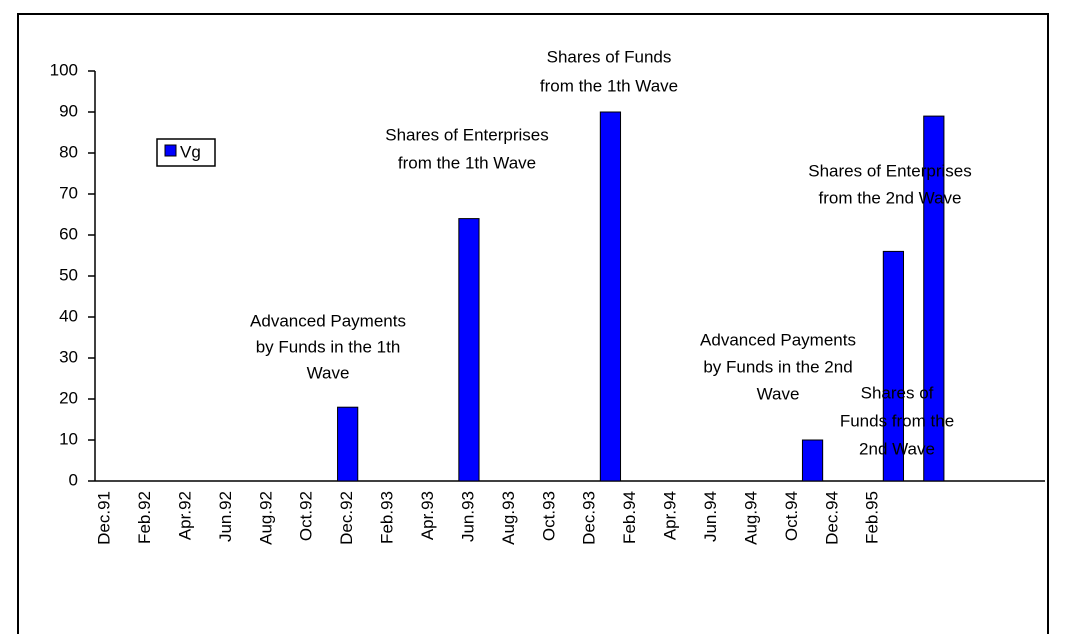 The height and width of the screenshot is (634, 1065). I want to click on x-tick-label: Dec.93, so click(589, 518).